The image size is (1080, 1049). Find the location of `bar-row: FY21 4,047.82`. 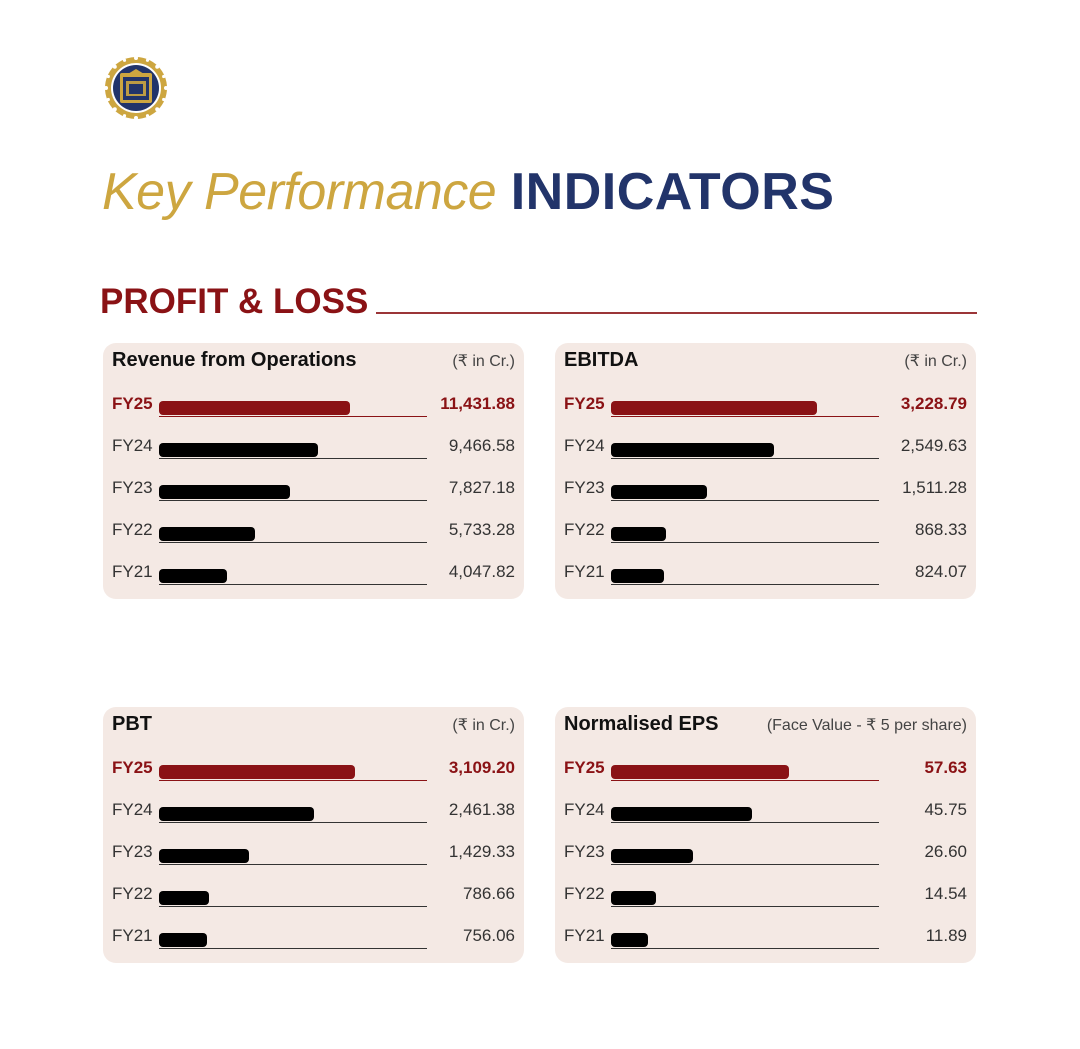

bar-row: FY21 4,047.82 is located at coordinates (313, 582).